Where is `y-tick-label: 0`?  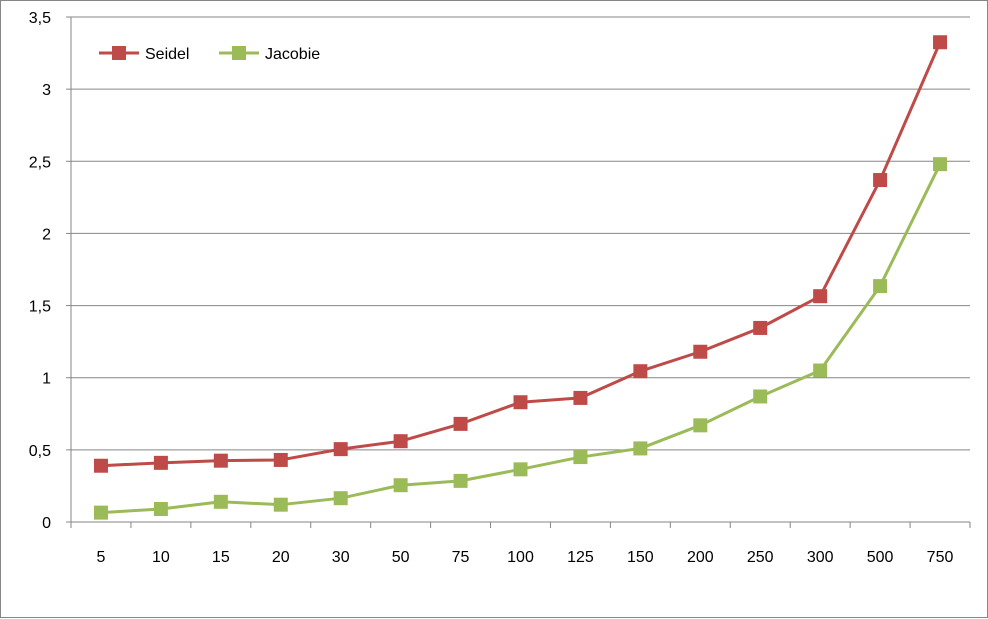
y-tick-label: 0 is located at coordinates (46, 523).